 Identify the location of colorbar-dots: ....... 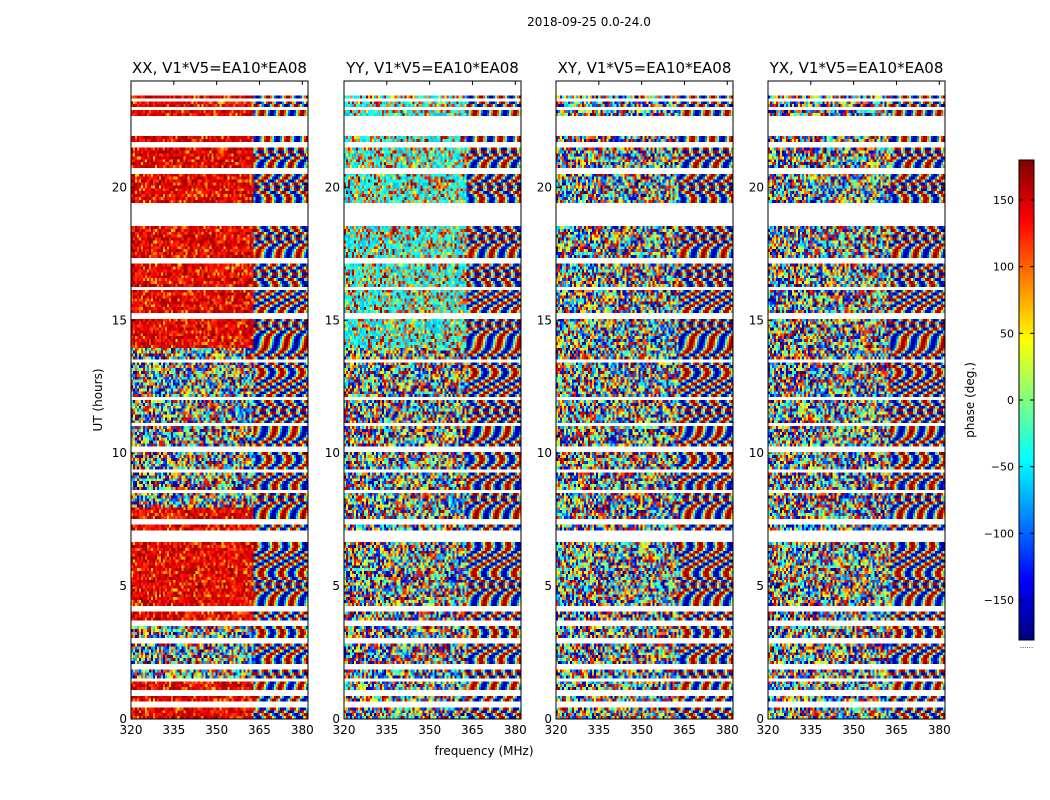
(1026, 646).